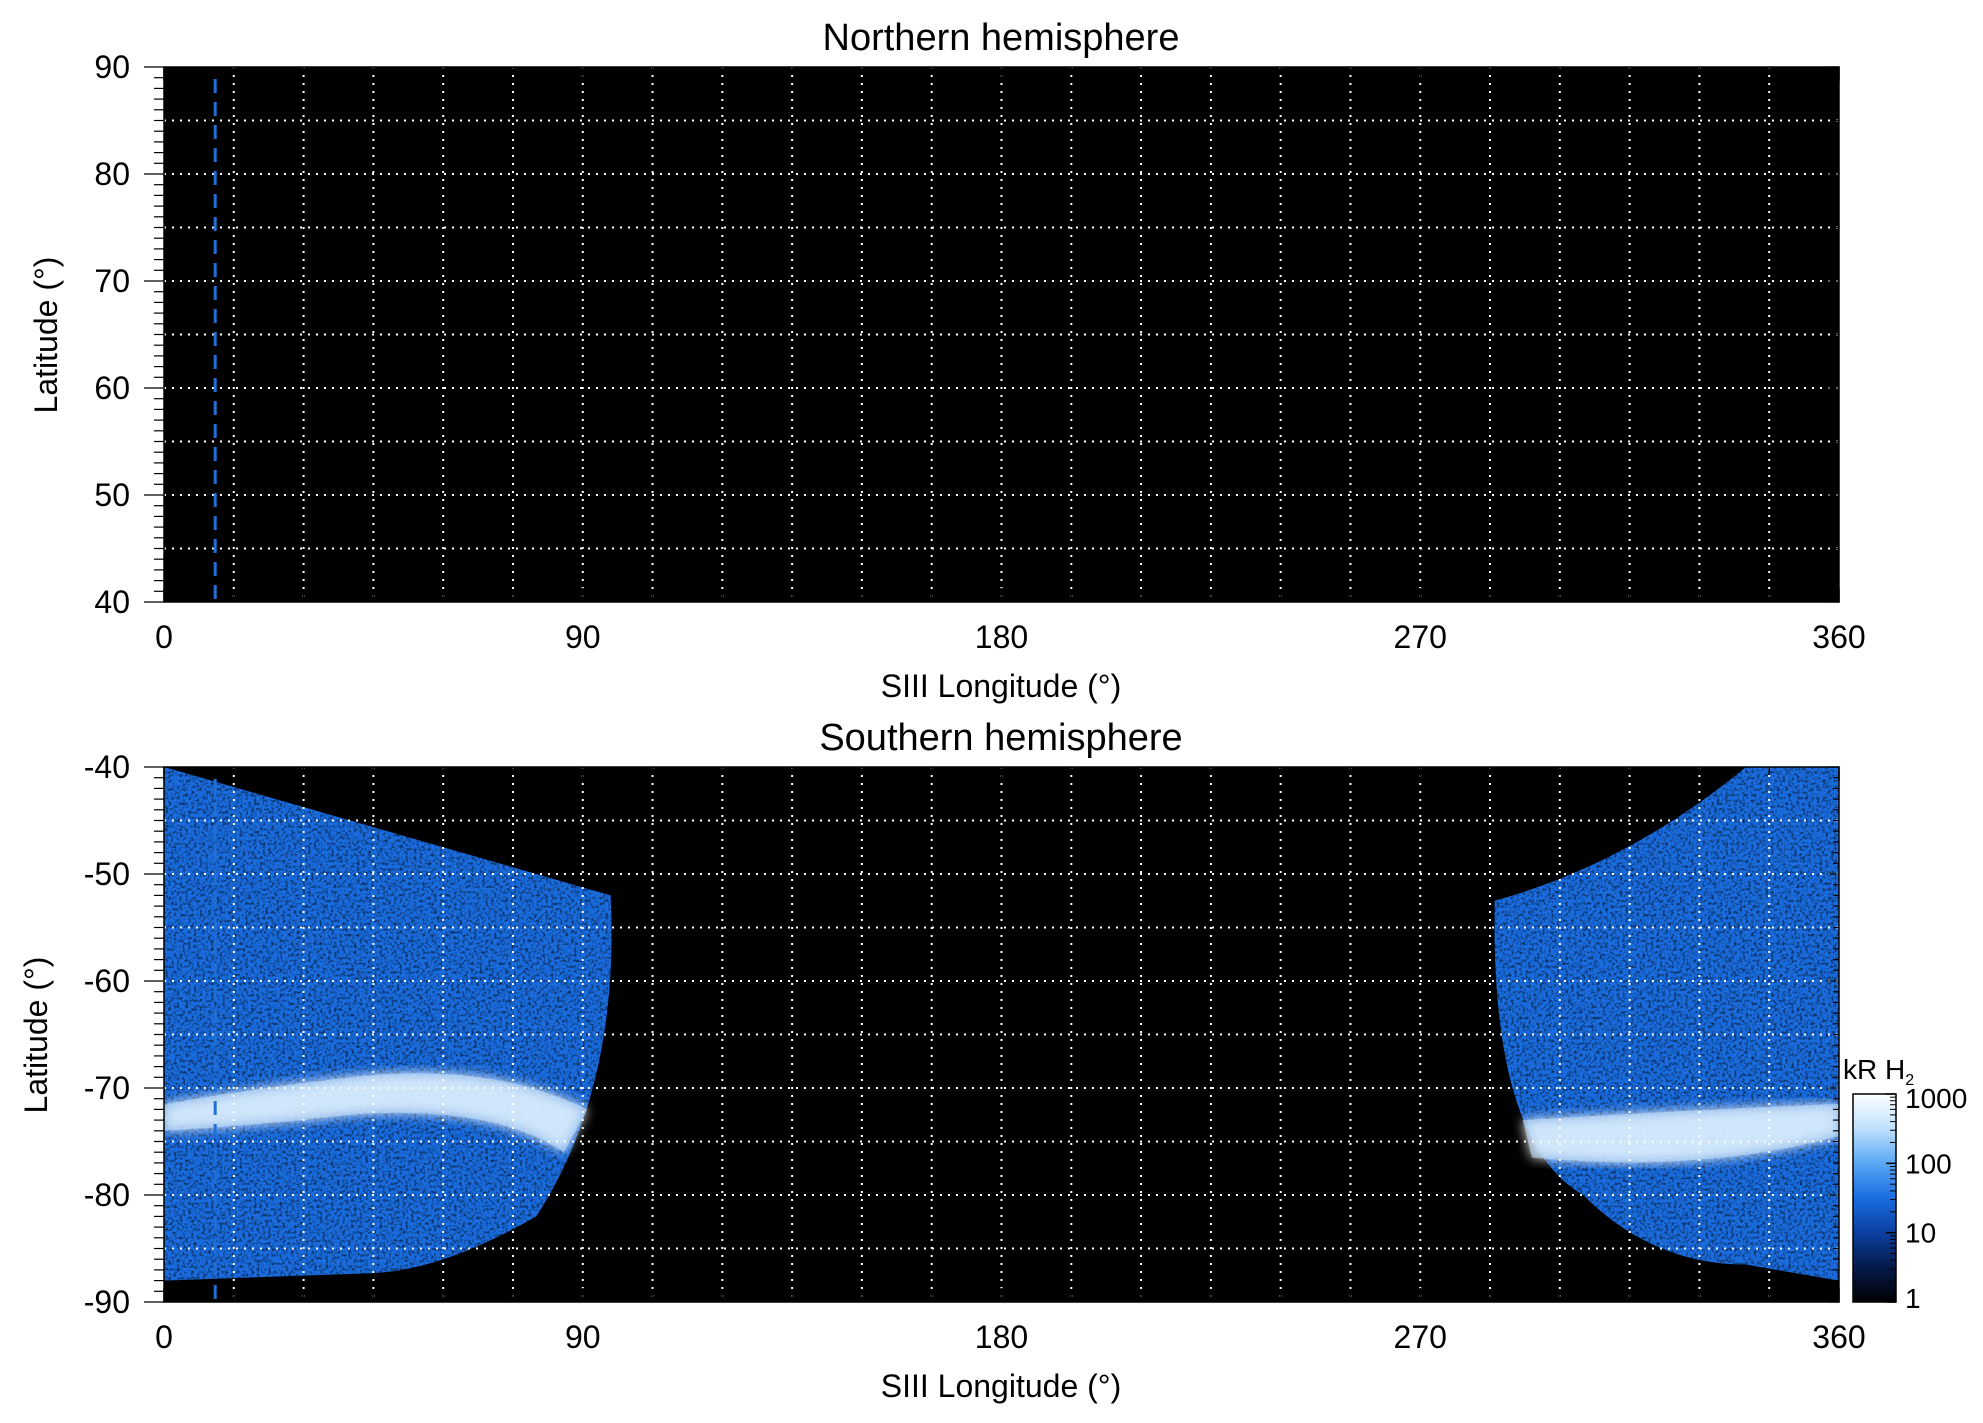 The image size is (1983, 1423). I want to click on colorbar-unit-subscript: 2, so click(1909, 1080).